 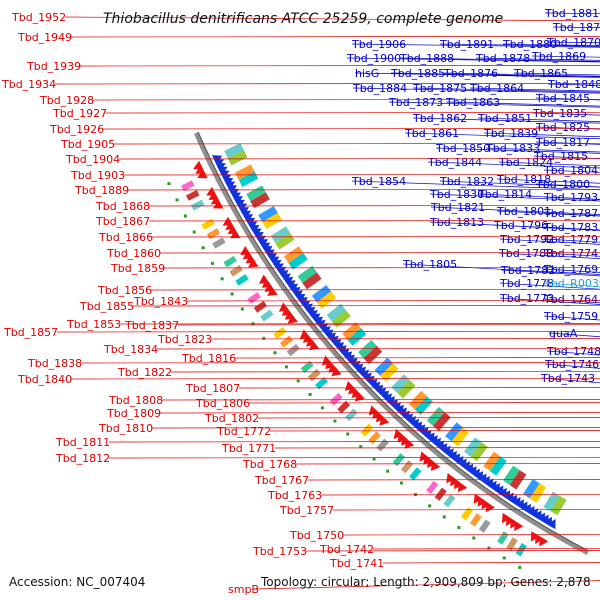 What do you see at coordinates (212, 388) in the screenshot?
I see `left-gene-label: Tbd_1807` at bounding box center [212, 388].